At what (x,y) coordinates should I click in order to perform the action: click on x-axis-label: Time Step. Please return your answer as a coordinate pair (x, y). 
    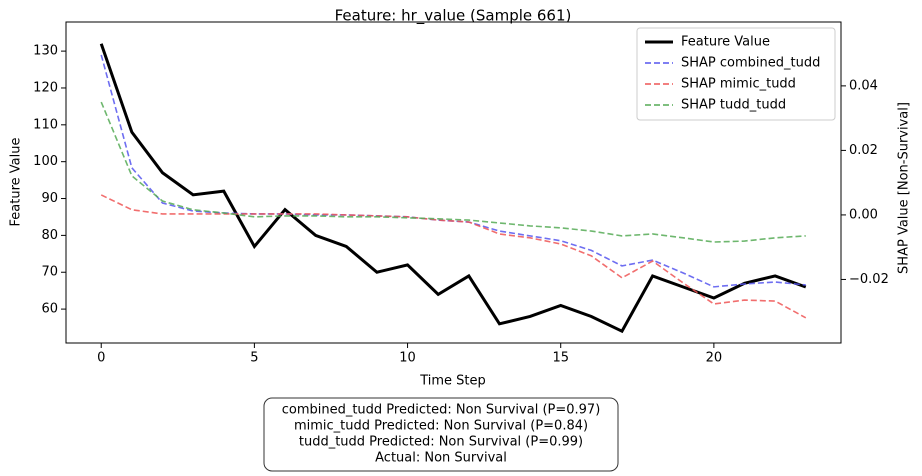
    Looking at the image, I should click on (452, 381).